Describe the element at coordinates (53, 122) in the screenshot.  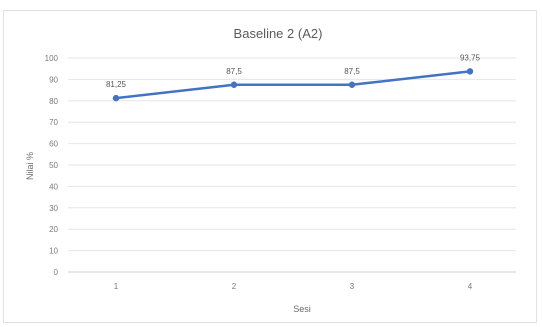
I see `y-tick-label: 70` at that location.